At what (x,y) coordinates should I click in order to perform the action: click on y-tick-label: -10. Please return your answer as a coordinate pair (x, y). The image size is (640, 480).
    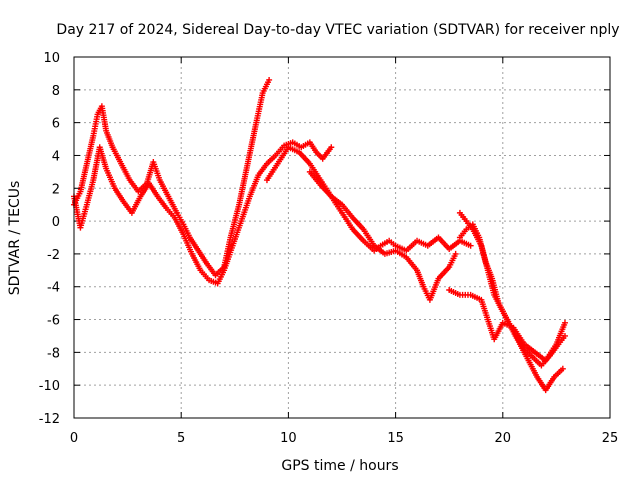
    Looking at the image, I should click on (49, 386).